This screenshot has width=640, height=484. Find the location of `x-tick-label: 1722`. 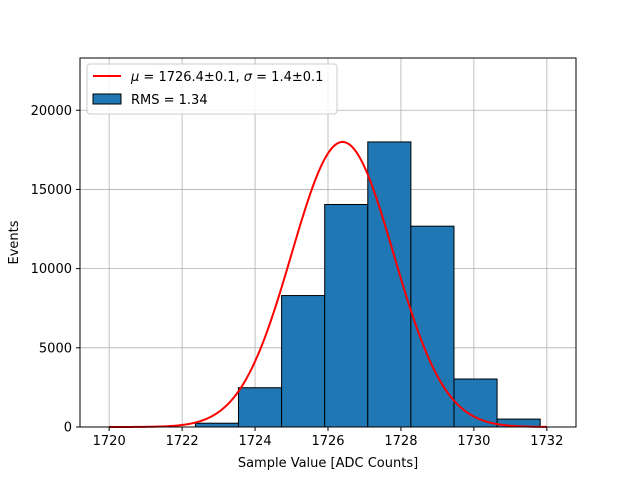

x-tick-label: 1722 is located at coordinates (182, 441).